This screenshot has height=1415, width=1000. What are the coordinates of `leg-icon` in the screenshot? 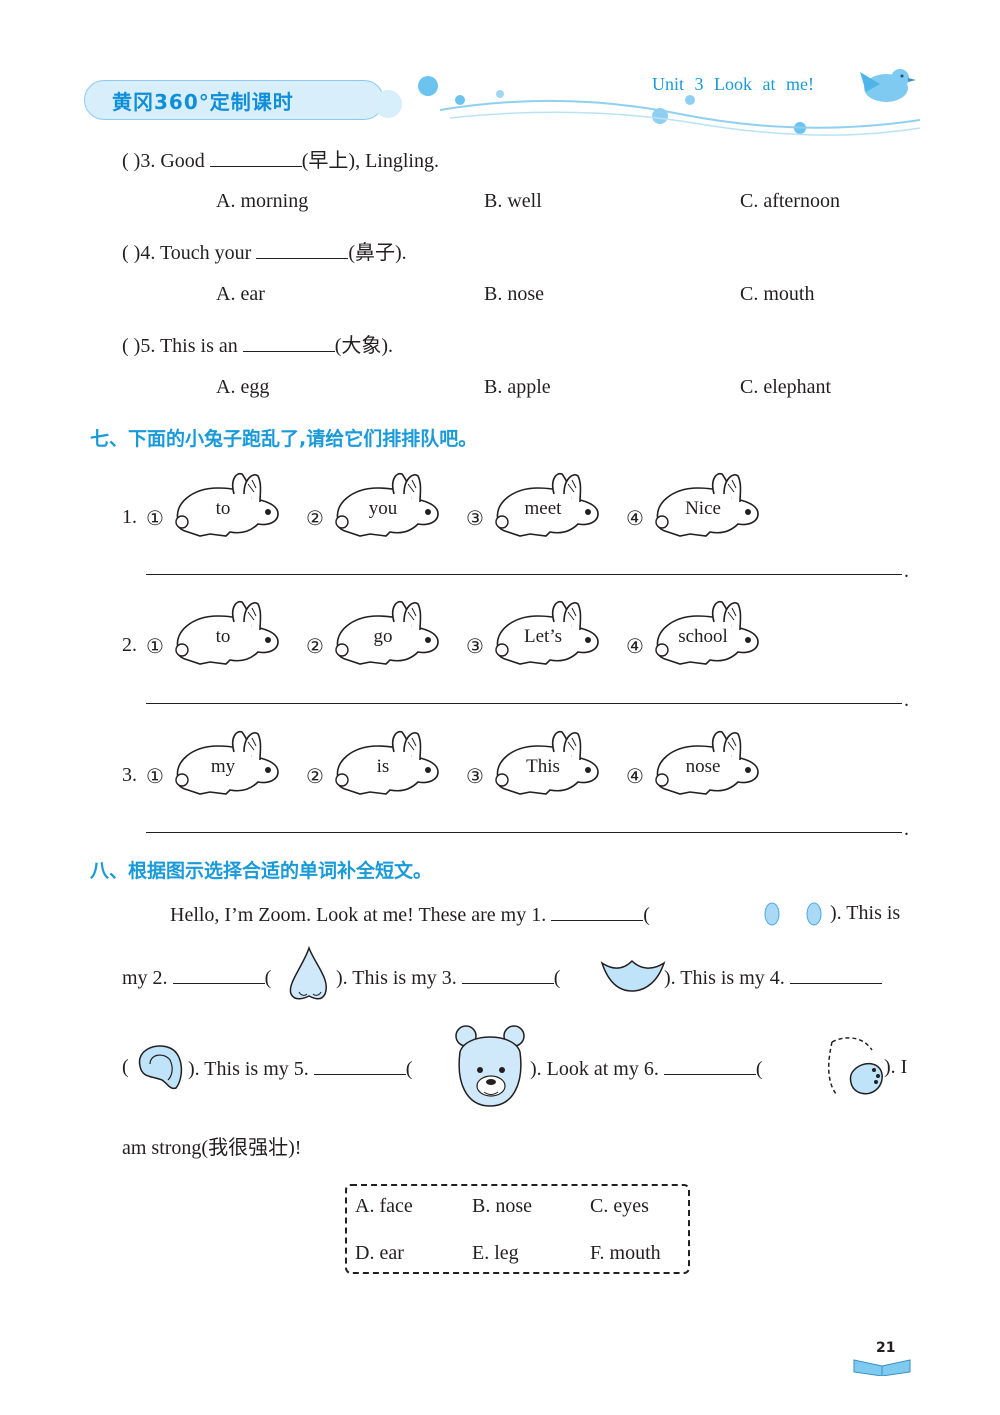 It's located at (855, 1066).